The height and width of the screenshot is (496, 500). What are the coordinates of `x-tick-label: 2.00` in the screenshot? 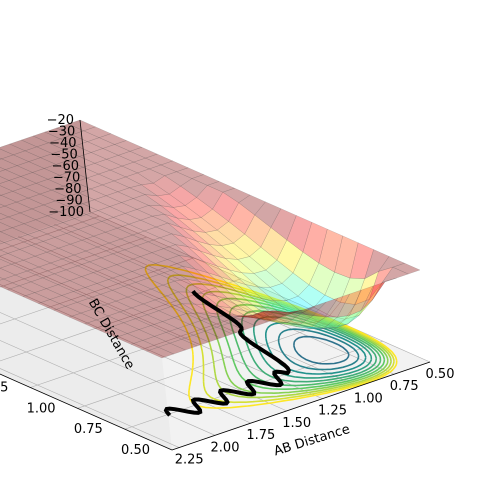 It's located at (225, 447).